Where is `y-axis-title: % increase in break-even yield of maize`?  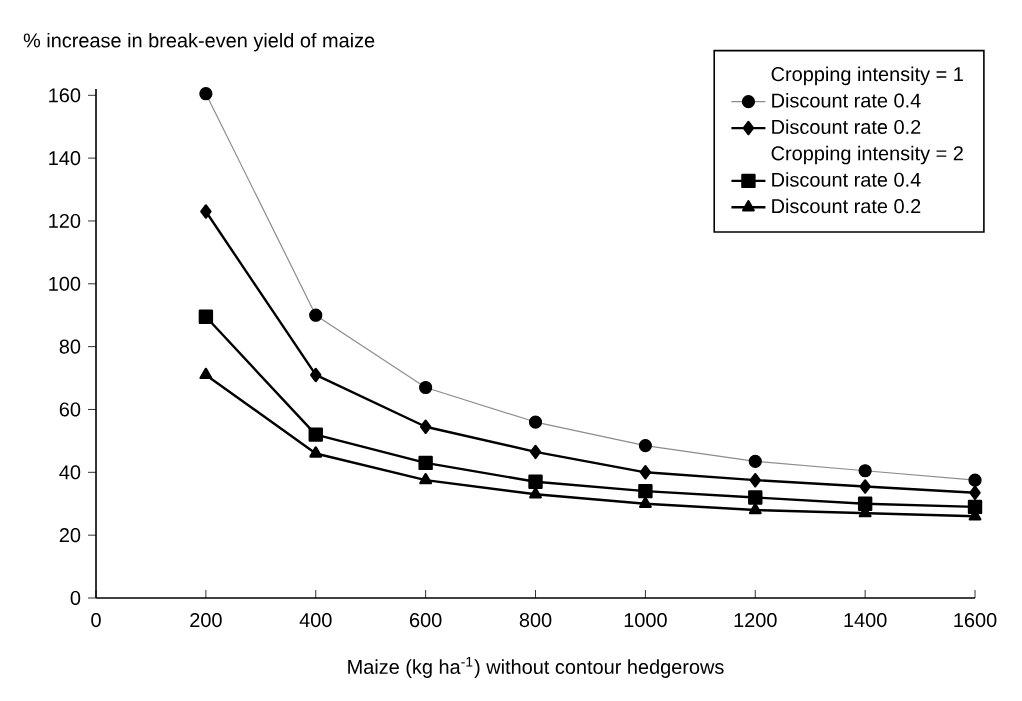
y-axis-title: % increase in break-even yield of maize is located at coordinates (199, 42).